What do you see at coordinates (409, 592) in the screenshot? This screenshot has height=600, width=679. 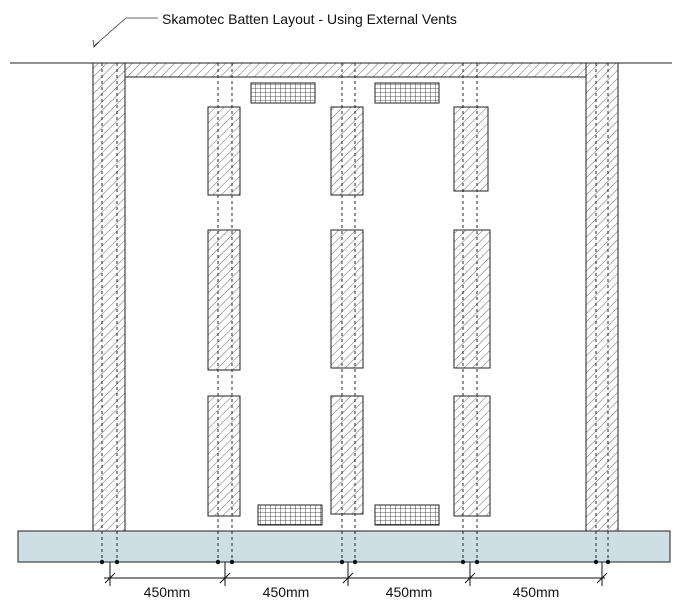 I see `dimension-label-3: 450mm` at bounding box center [409, 592].